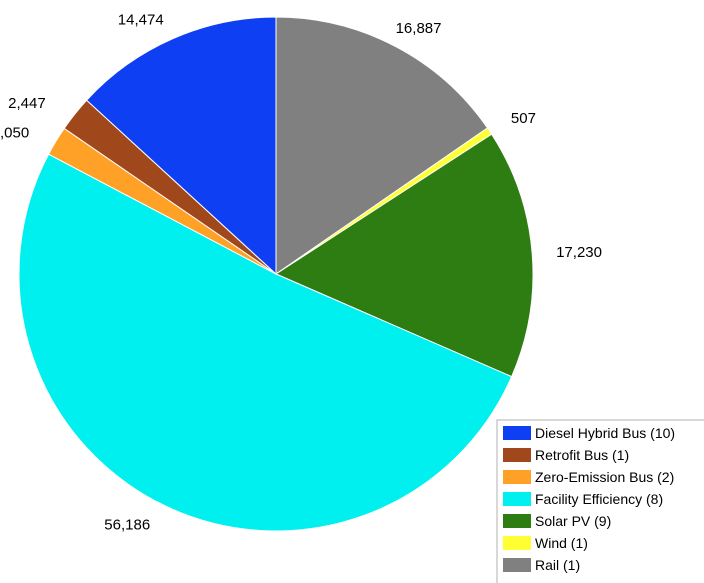 The height and width of the screenshot is (583, 704). I want to click on legend-label: Zero-Emission Bus (2), so click(604, 477).